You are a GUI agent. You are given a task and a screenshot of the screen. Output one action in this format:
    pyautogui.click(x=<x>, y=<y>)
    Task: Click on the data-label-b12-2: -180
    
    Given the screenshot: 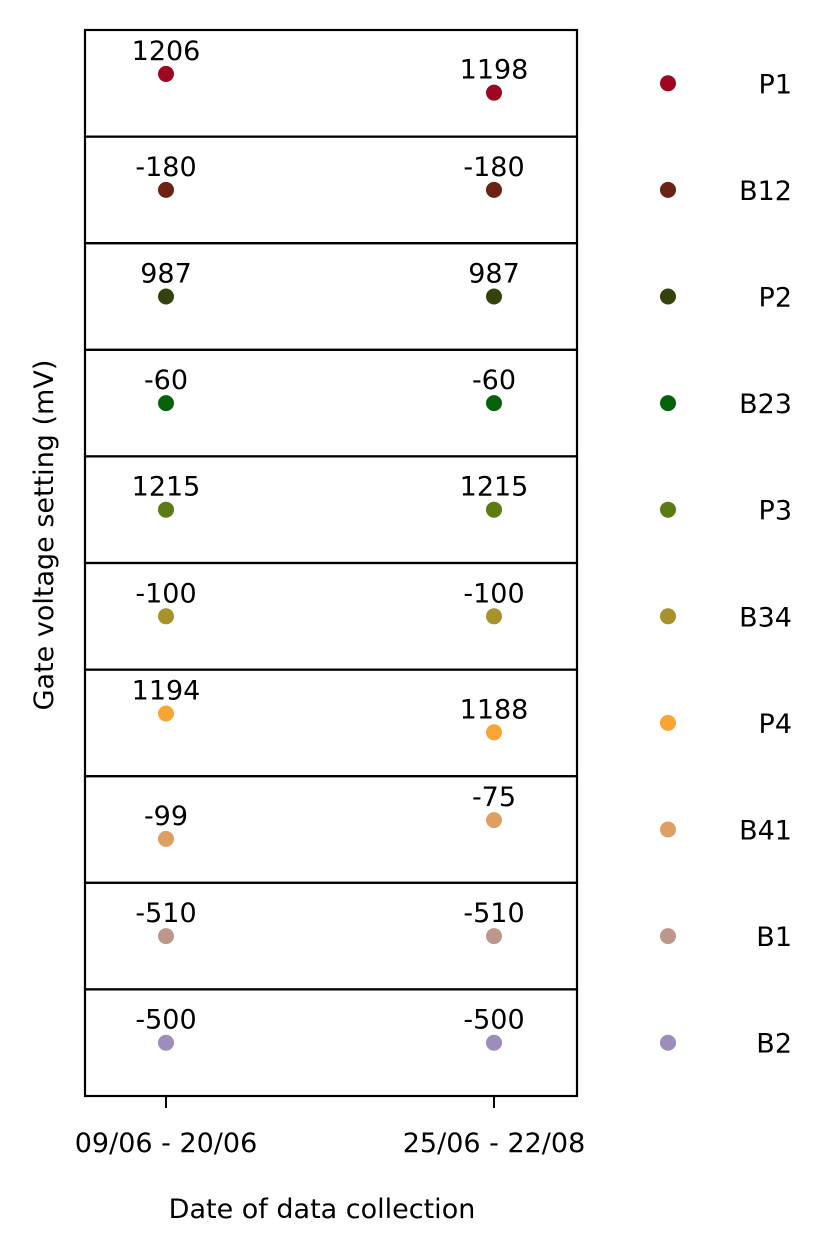 What is the action you would take?
    pyautogui.click(x=493, y=167)
    